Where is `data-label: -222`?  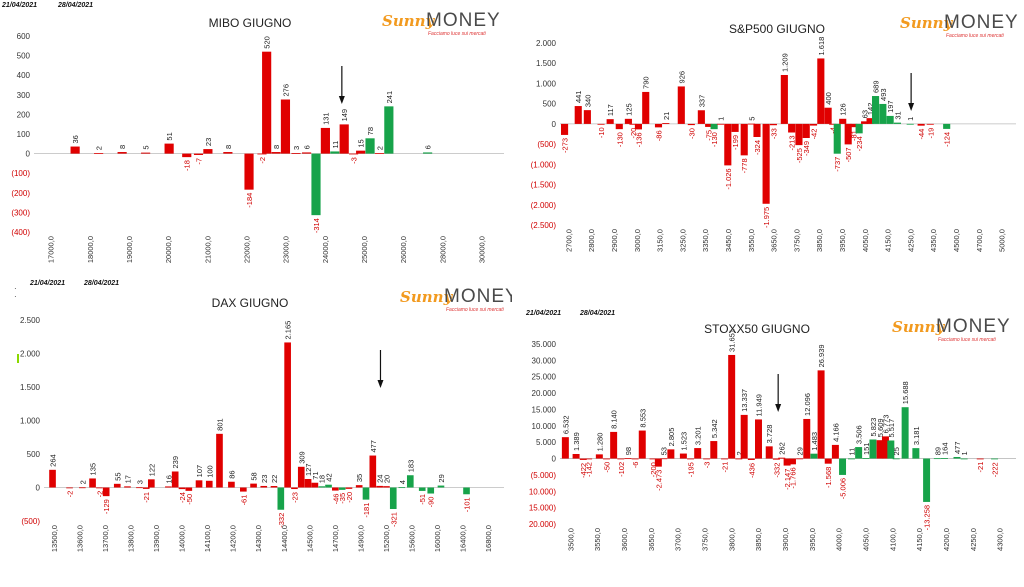
data-label: -222 is located at coordinates (995, 469).